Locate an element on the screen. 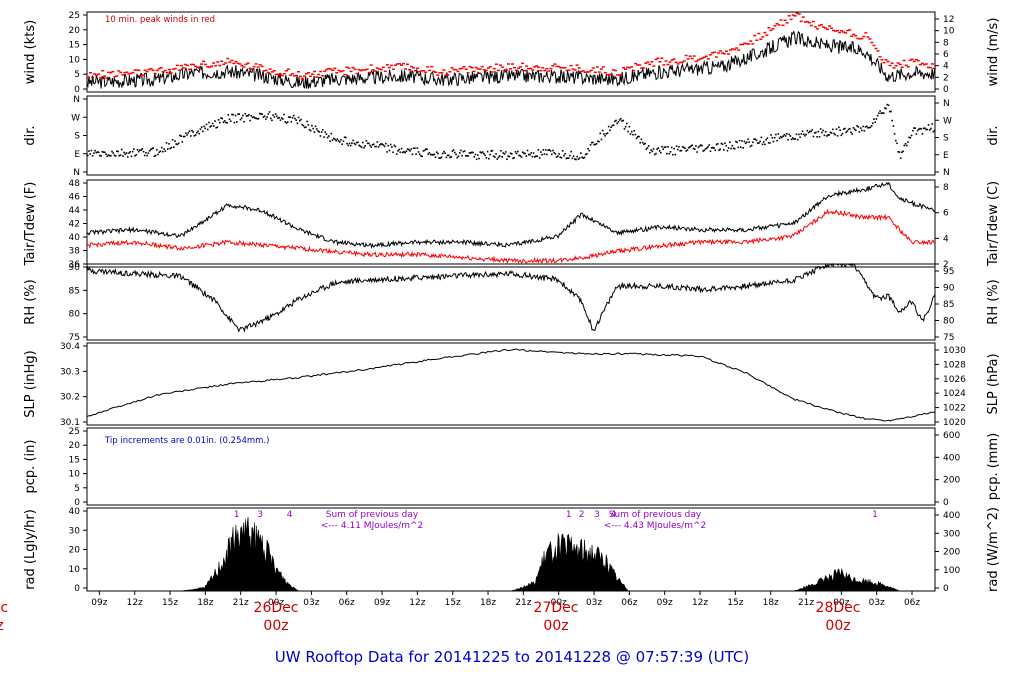 The width and height of the screenshot is (1024, 700). rad-marker-label: 1 is located at coordinates (875, 515).